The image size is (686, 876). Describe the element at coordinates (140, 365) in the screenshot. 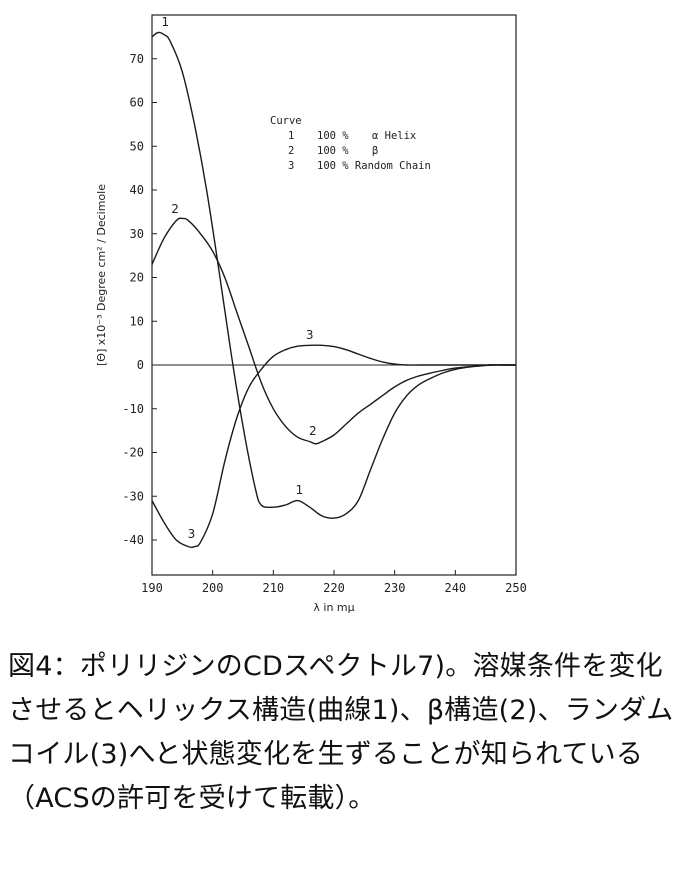

I see `y-tick-label: 0` at that location.